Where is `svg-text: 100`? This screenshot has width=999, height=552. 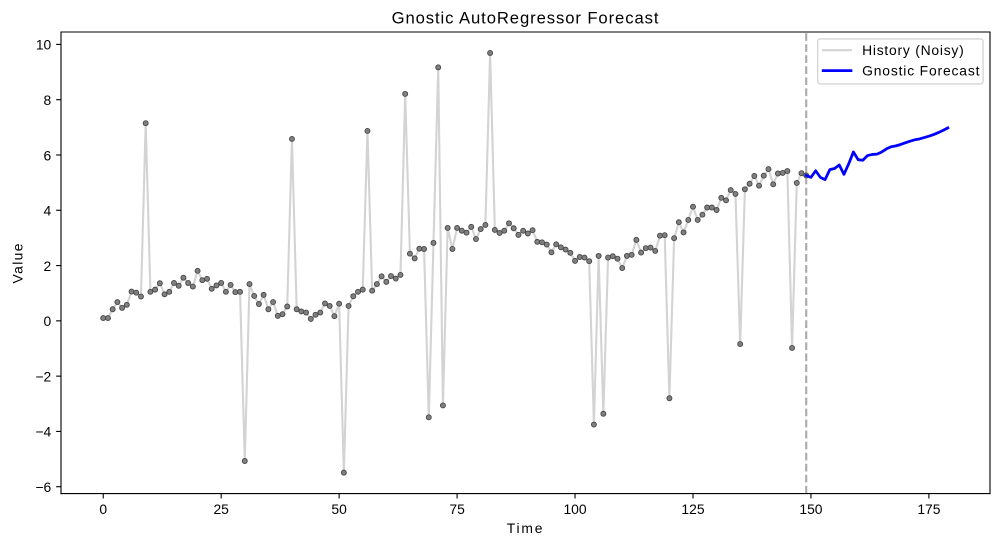
svg-text: 100 is located at coordinates (574, 509).